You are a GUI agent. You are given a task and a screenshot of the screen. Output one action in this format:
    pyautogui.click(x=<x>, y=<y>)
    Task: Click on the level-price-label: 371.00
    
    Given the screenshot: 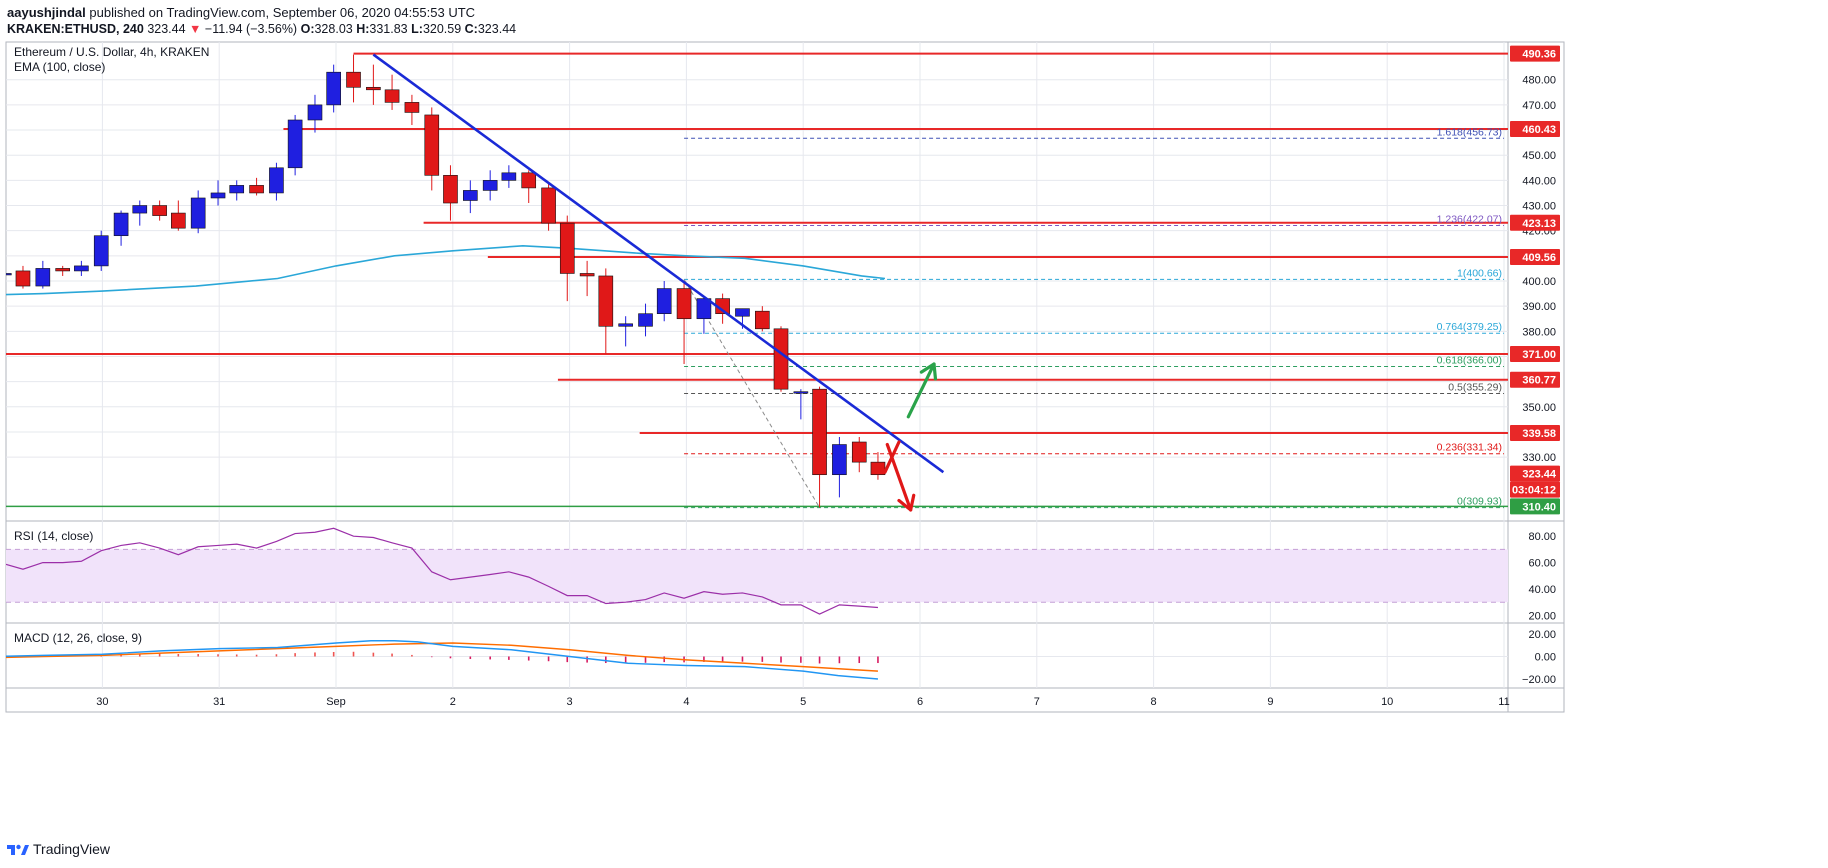 What is the action you would take?
    pyautogui.click(x=1539, y=355)
    